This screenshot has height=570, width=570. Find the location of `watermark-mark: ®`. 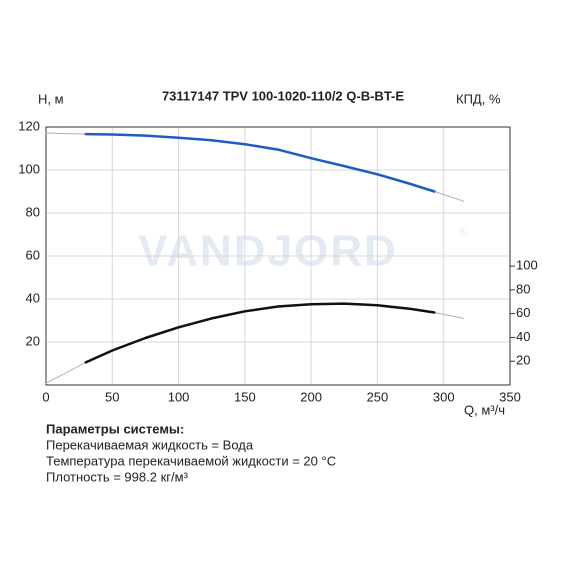

watermark-mark: ® is located at coordinates (462, 231).